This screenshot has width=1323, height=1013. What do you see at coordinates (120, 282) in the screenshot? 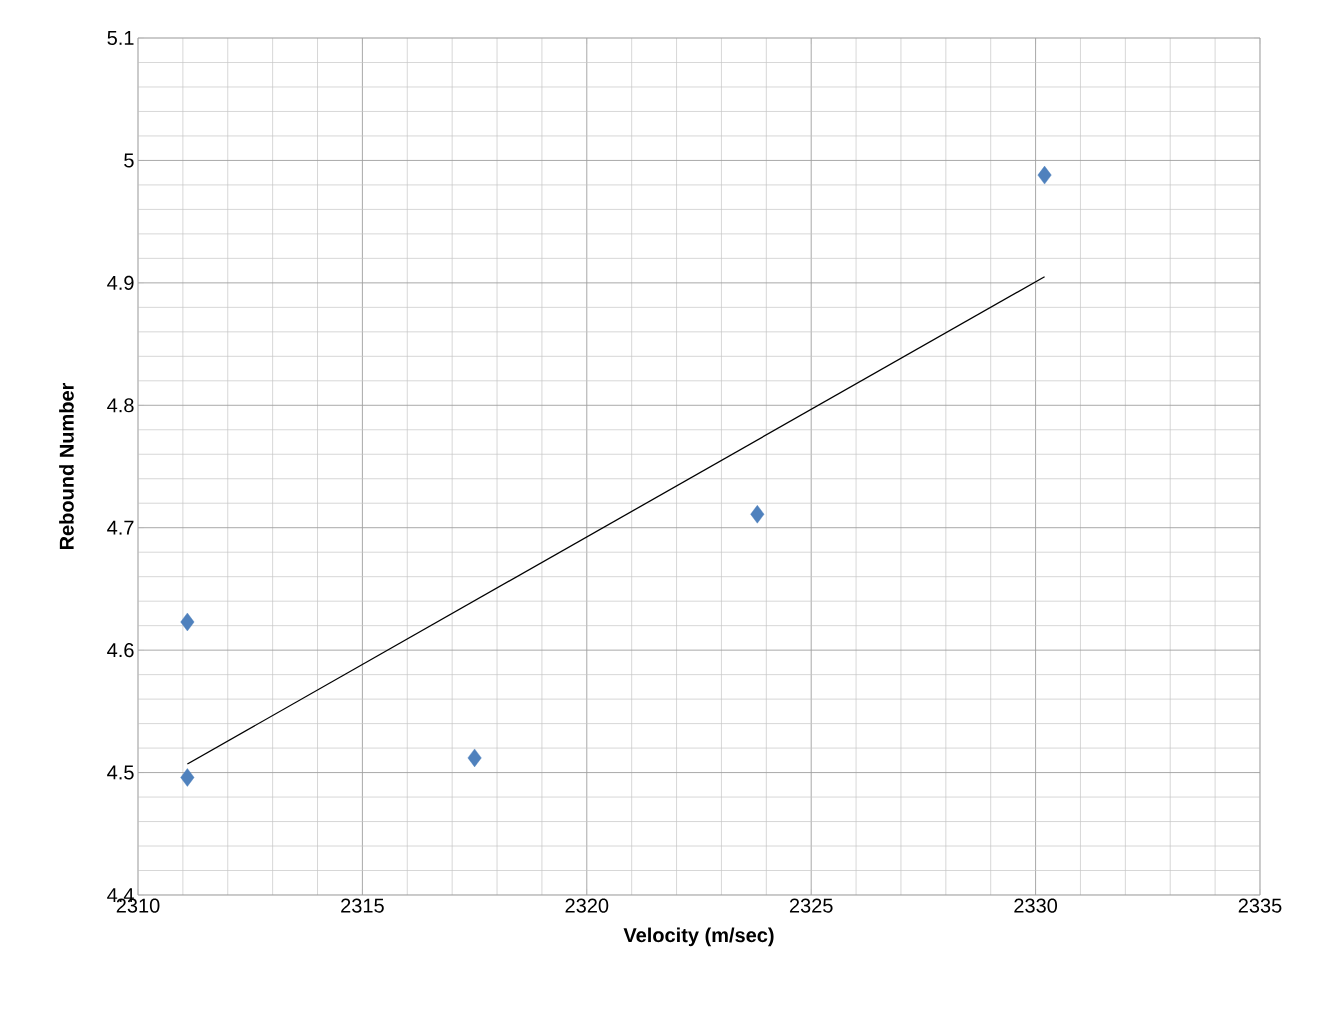
I see `y-tick-label: 4.9` at bounding box center [120, 282].